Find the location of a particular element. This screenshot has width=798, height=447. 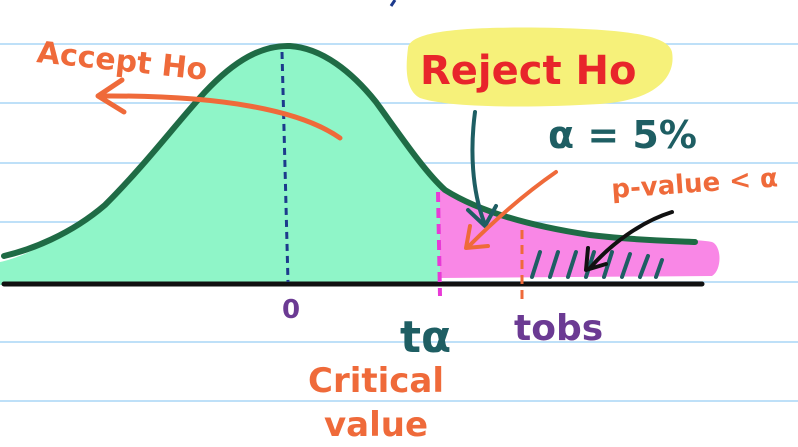

accept-arrow is located at coordinates (219, 109).